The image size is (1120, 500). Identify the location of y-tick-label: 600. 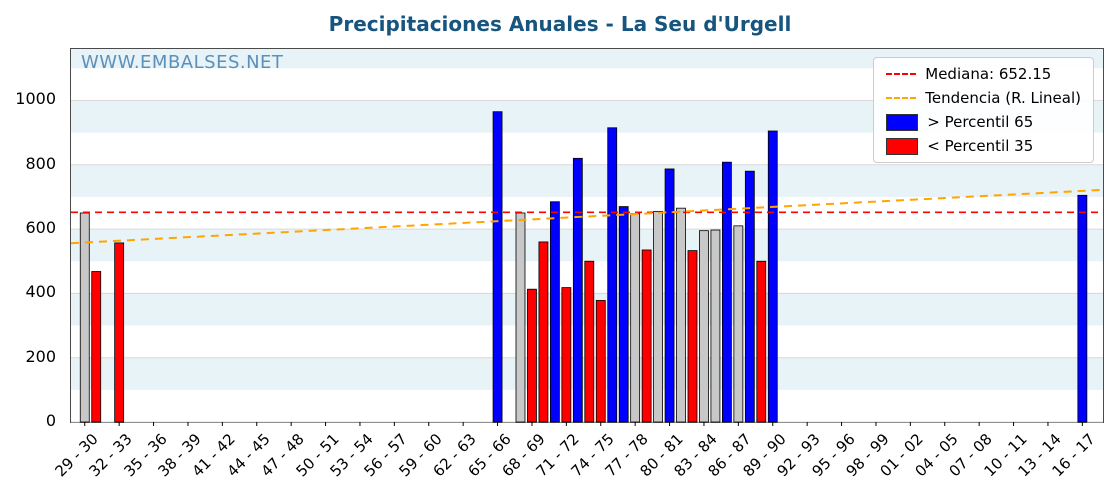
(40, 228).